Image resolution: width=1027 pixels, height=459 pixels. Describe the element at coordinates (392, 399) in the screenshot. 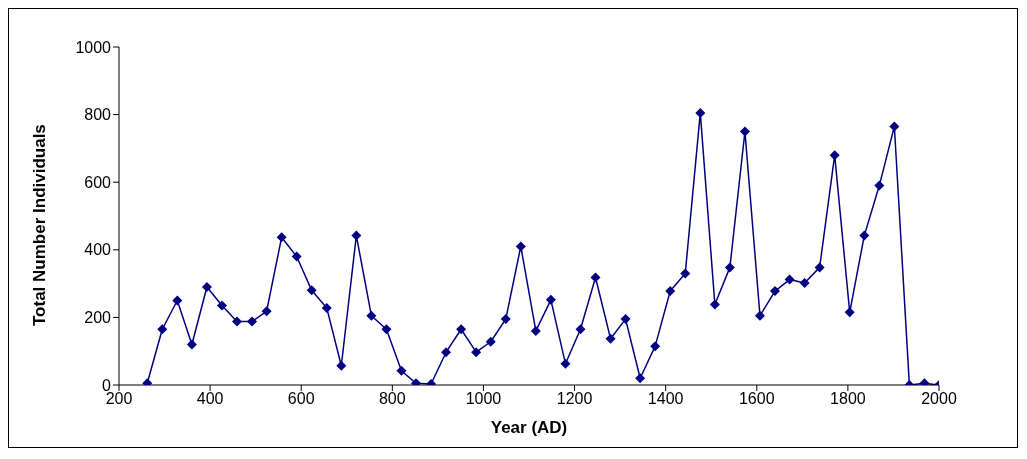

I see `x-tick-label: 800` at that location.